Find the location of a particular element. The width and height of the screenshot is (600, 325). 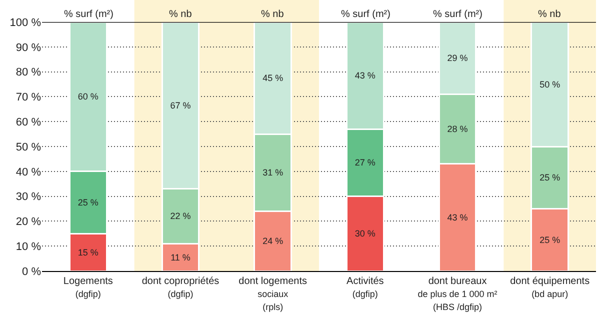

data-label: 45 % is located at coordinates (273, 78).